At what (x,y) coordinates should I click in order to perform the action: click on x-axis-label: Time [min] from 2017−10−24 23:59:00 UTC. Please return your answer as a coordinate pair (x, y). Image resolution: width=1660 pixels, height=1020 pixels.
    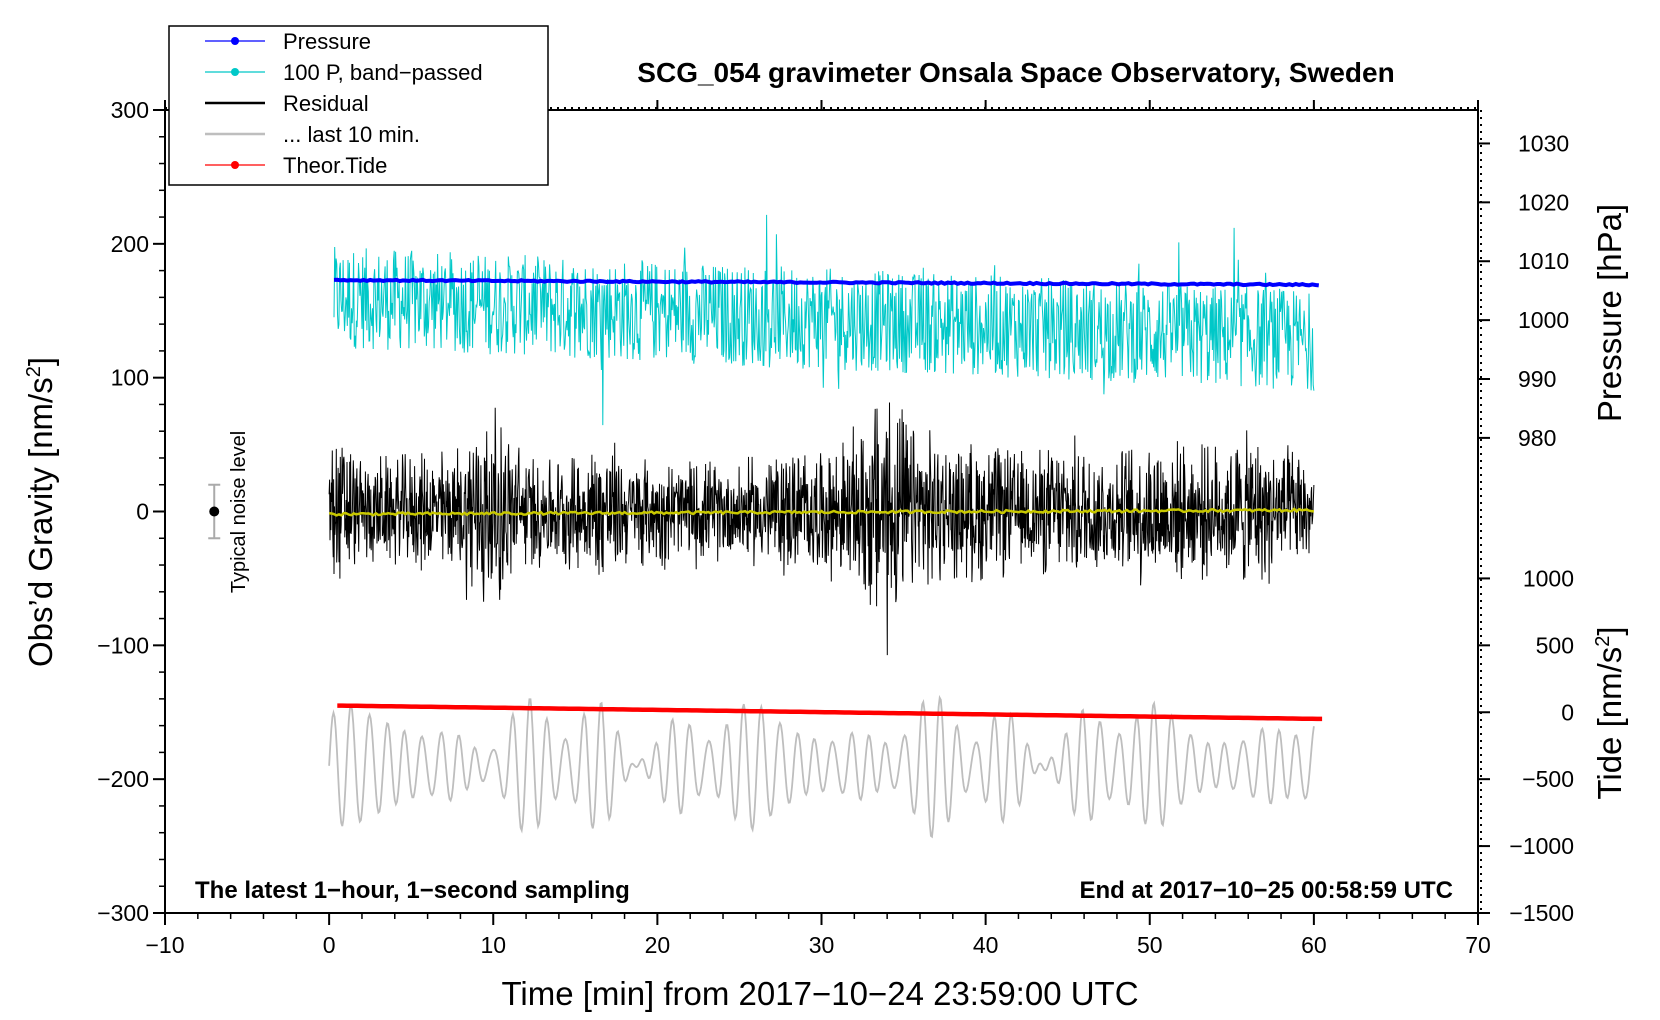
    Looking at the image, I should click on (819, 993).